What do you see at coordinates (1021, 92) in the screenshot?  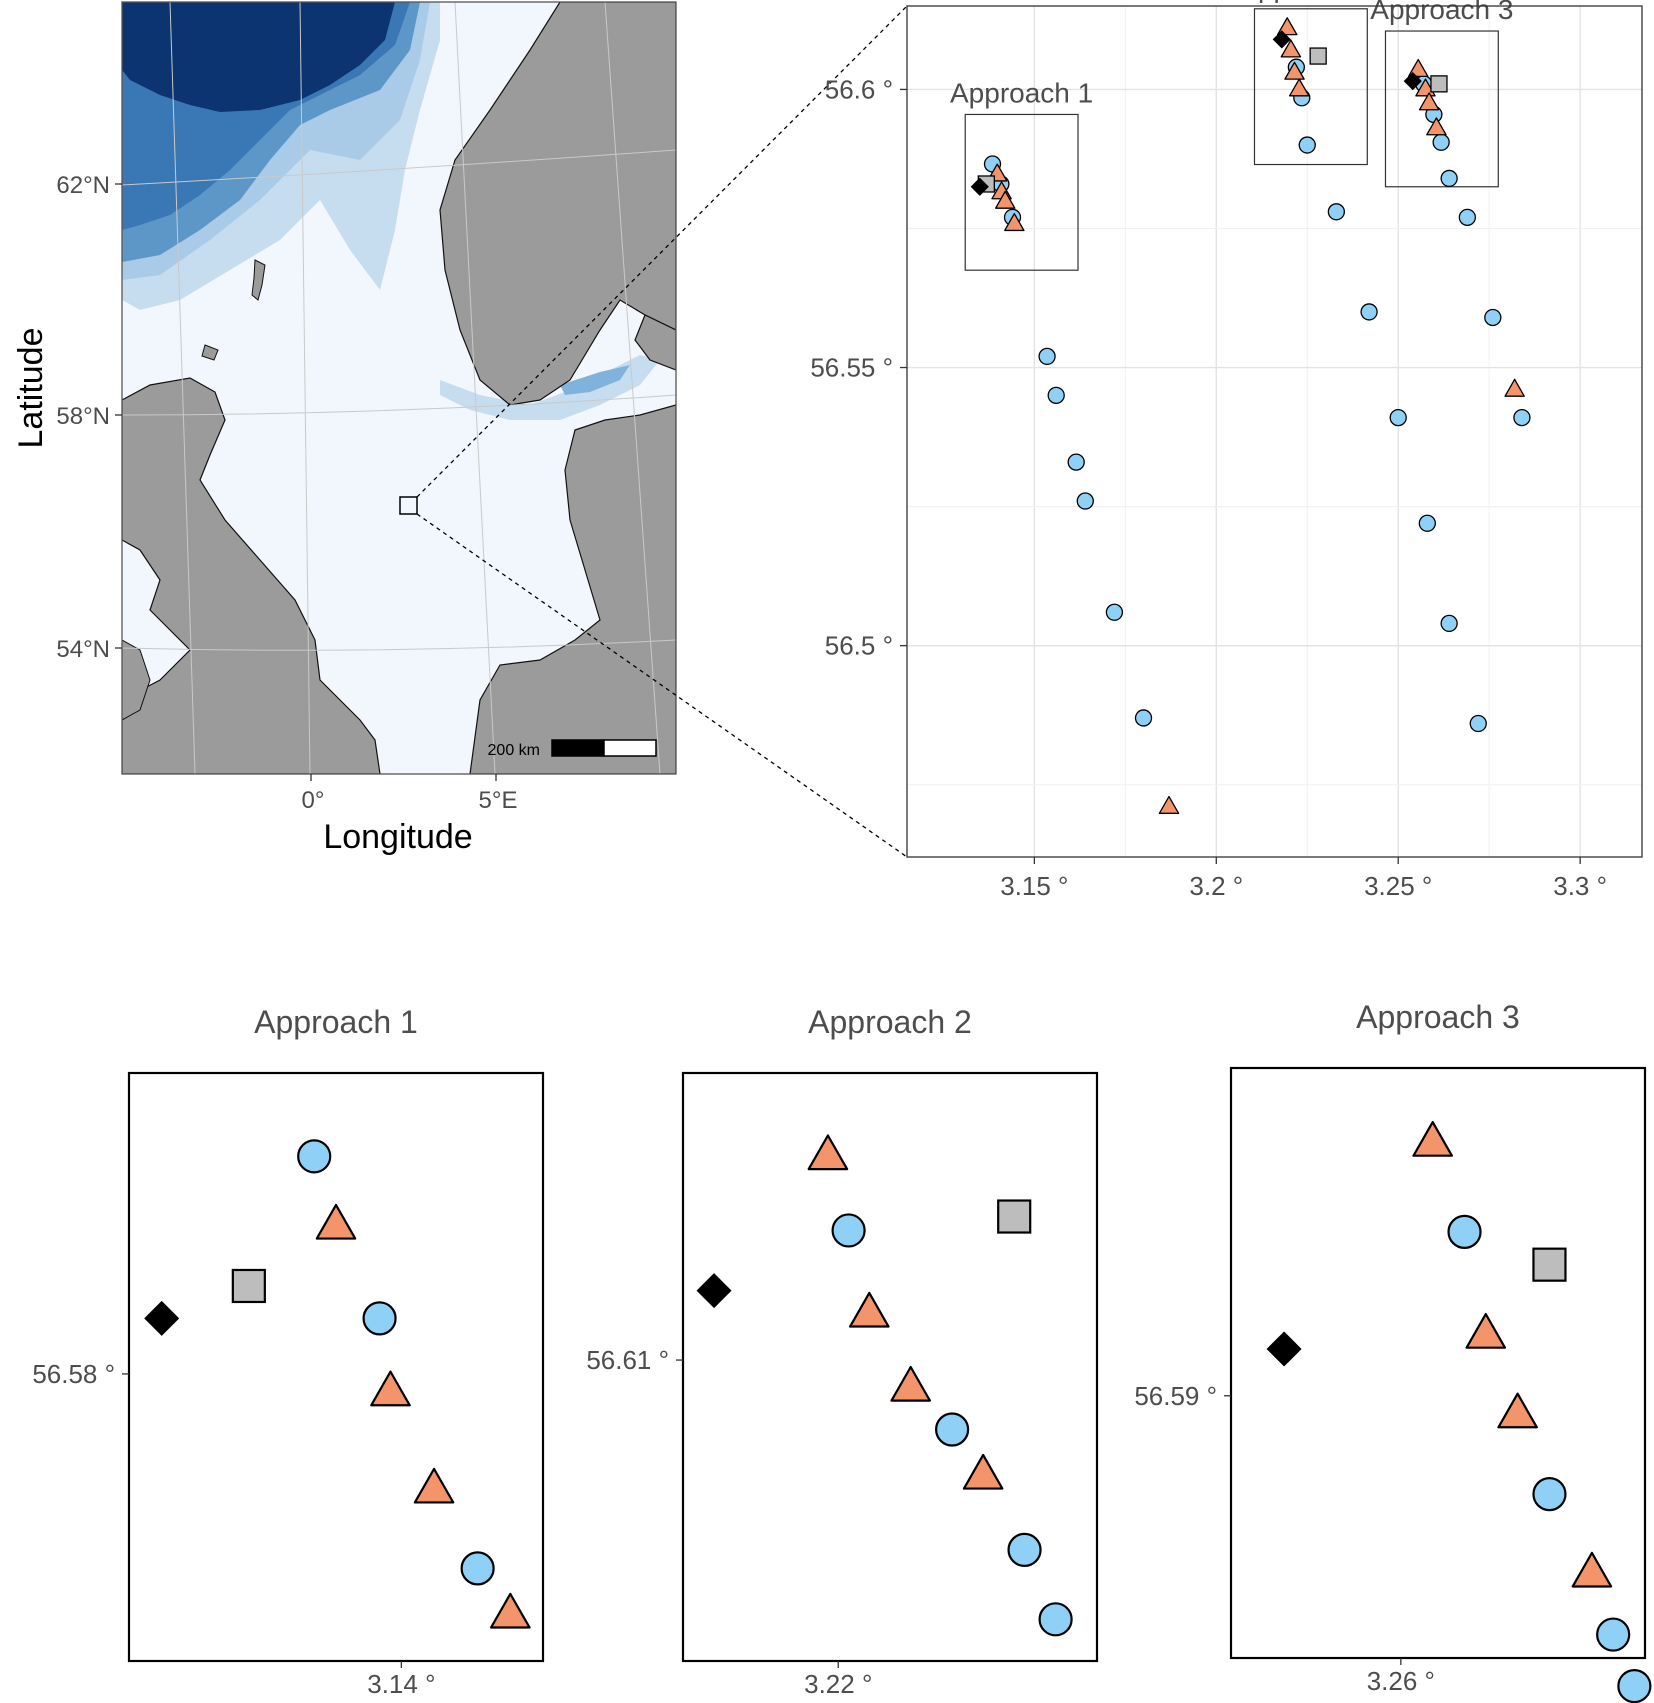 I see `approach-box-label: Approach 1` at bounding box center [1021, 92].